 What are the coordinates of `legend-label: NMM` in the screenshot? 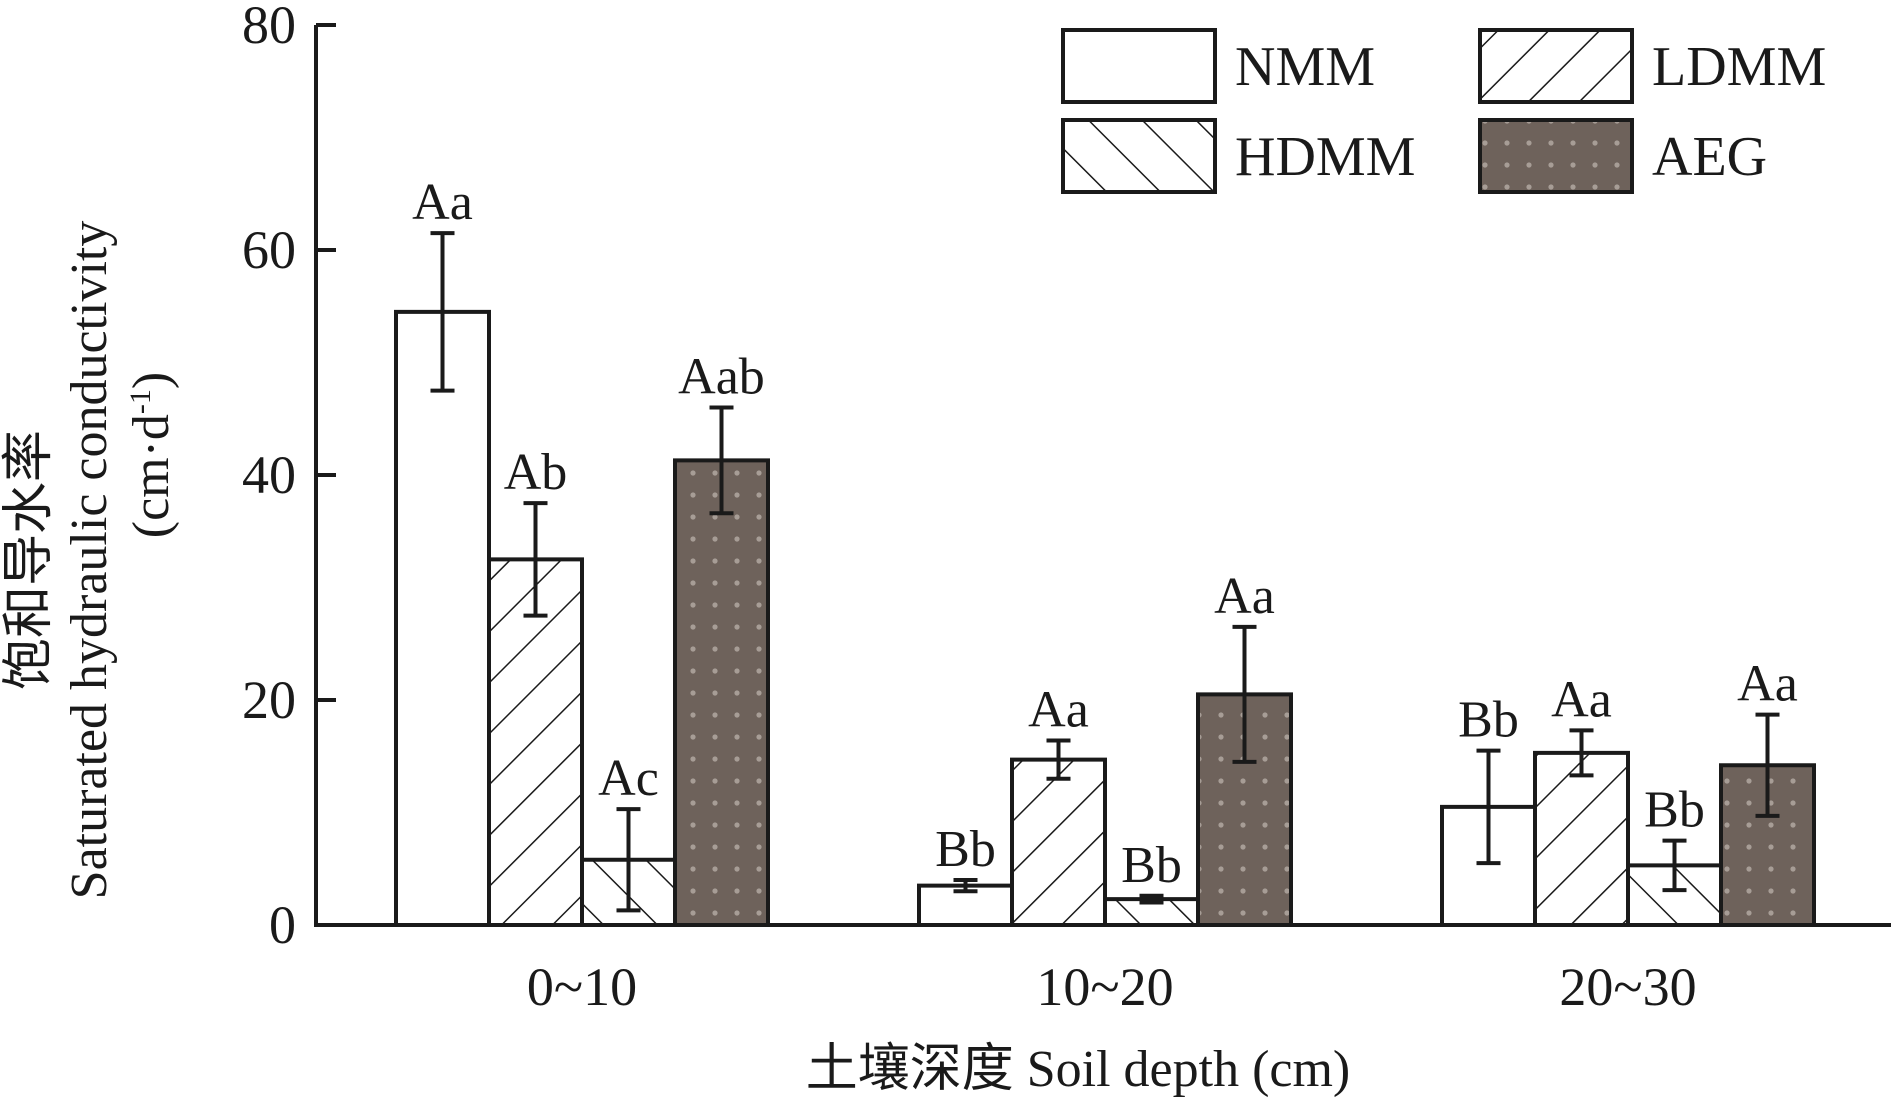 It's located at (1305, 67).